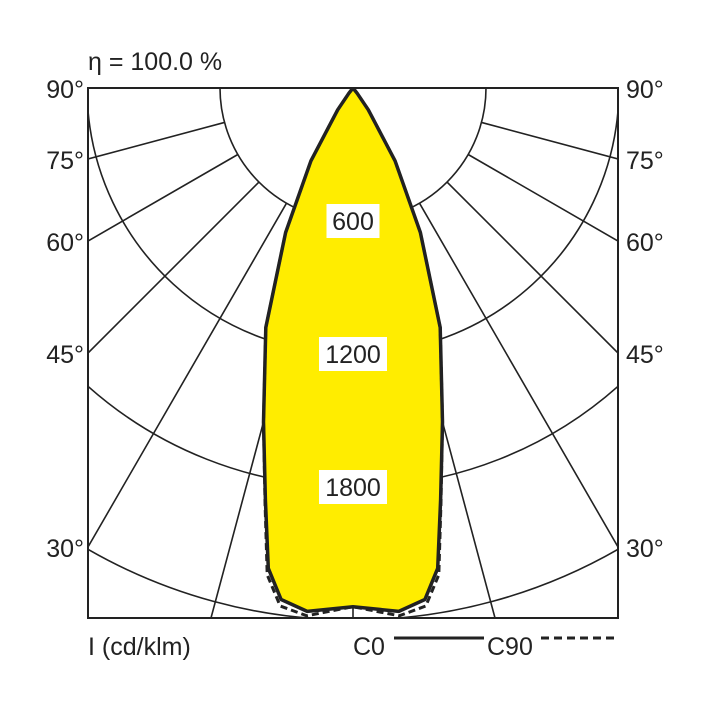 This screenshot has height=708, width=708. Describe the element at coordinates (645, 549) in the screenshot. I see `angle-label-right: 30°` at that location.